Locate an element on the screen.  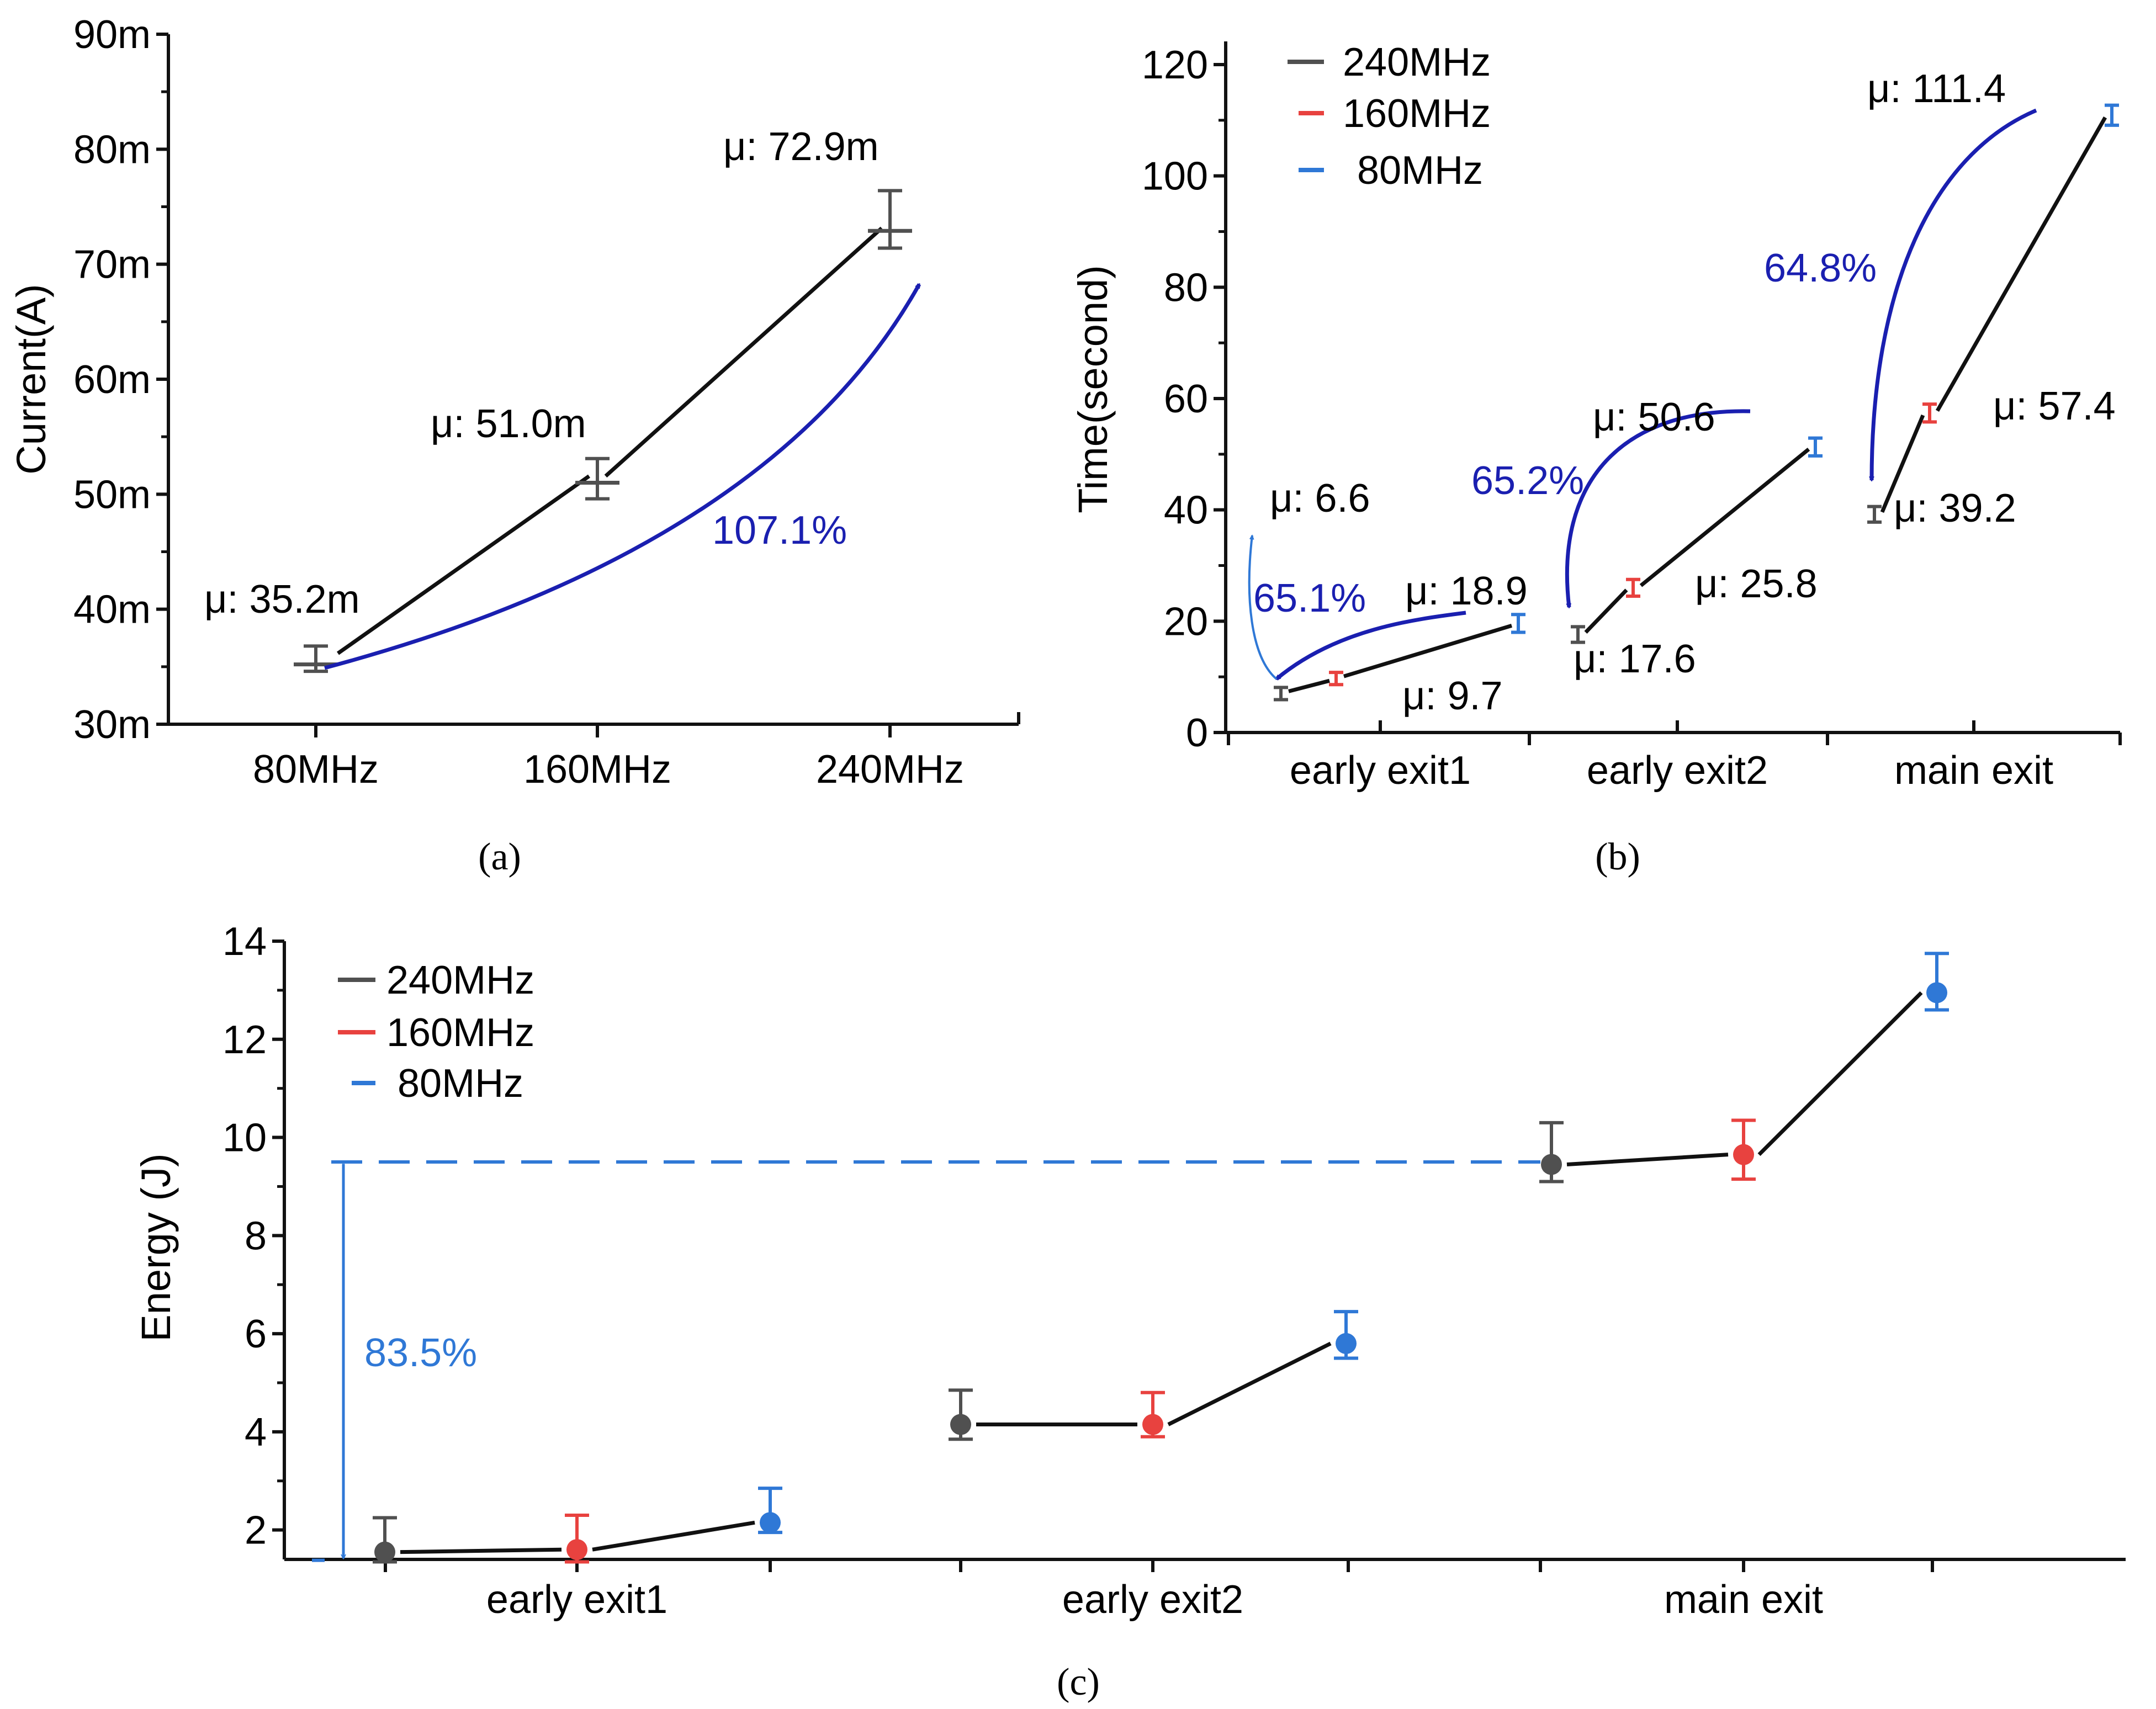
y-tick-label: 40 is located at coordinates (1186, 511).